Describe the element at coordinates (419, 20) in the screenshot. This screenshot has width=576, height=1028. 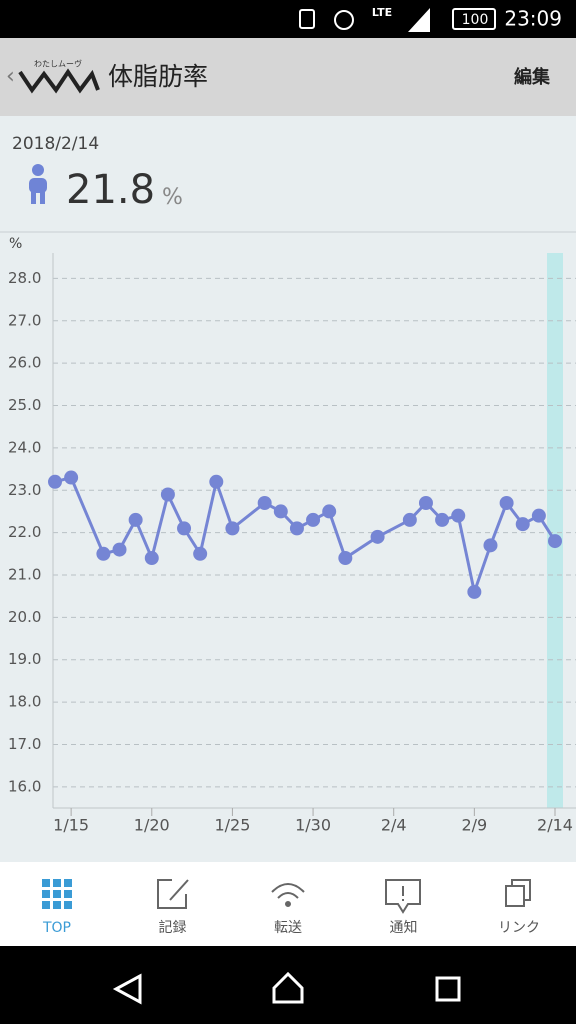
I see `signal-icon` at that location.